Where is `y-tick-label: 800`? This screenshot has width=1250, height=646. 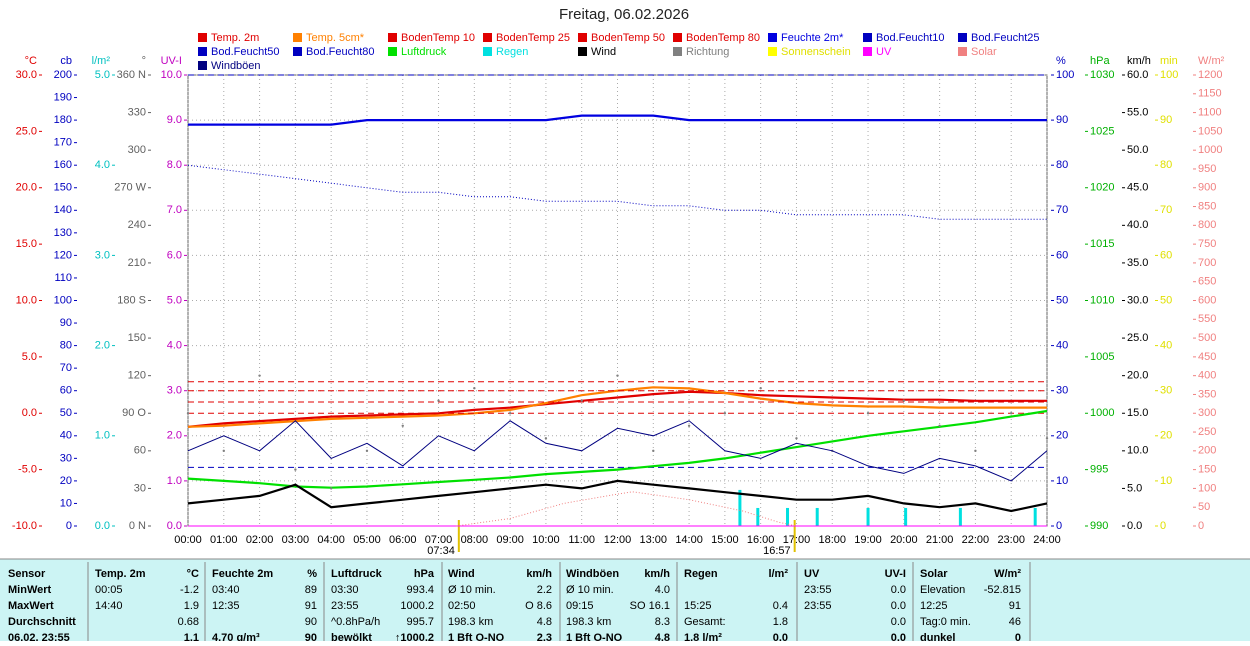 y-tick-label: 800 is located at coordinates (1207, 225).